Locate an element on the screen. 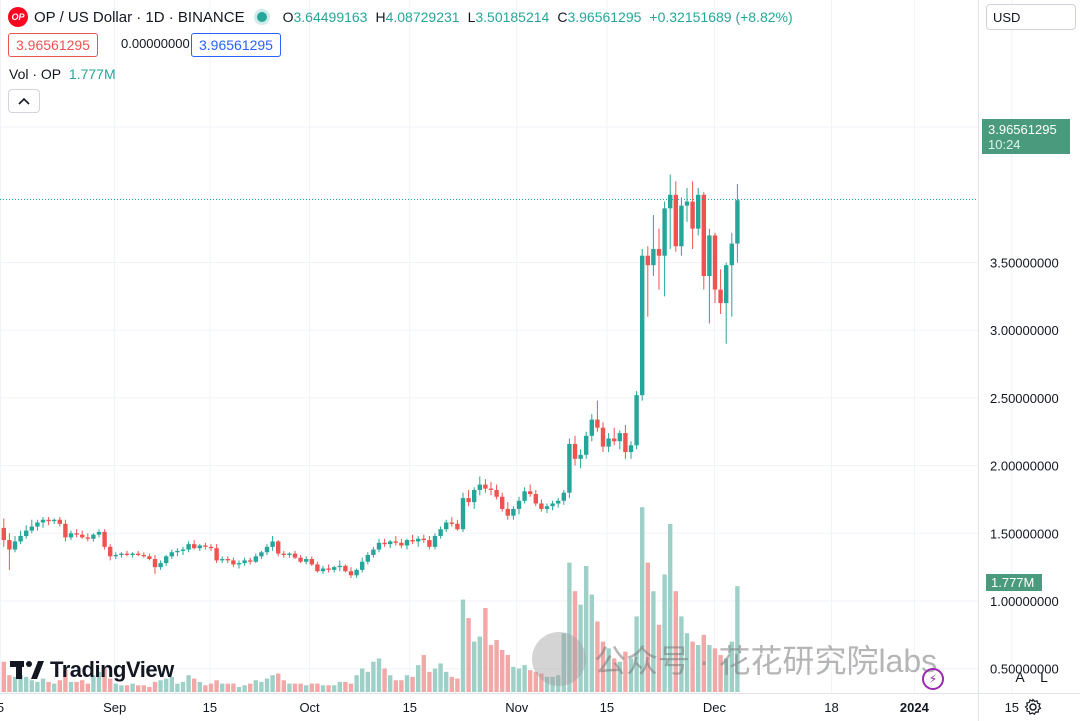  last-price-label: 3.96561295 10:24 is located at coordinates (1026, 136).